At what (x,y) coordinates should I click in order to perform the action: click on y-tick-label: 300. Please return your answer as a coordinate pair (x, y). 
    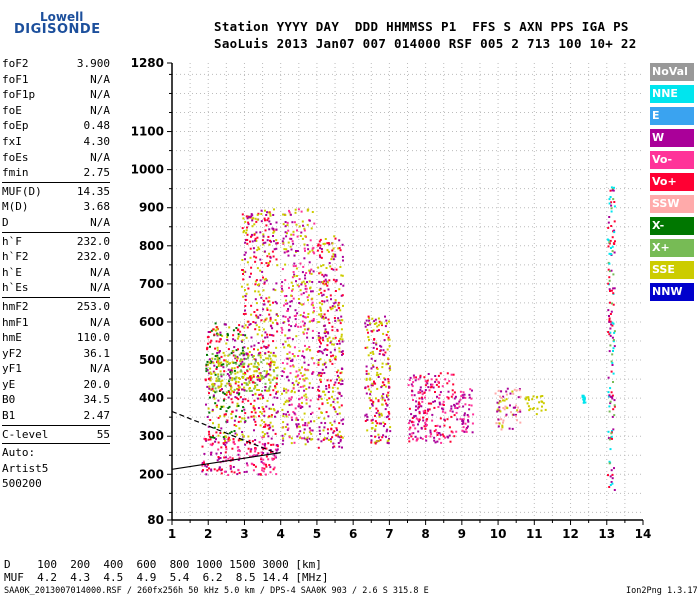
    Looking at the image, I should click on (151, 436).